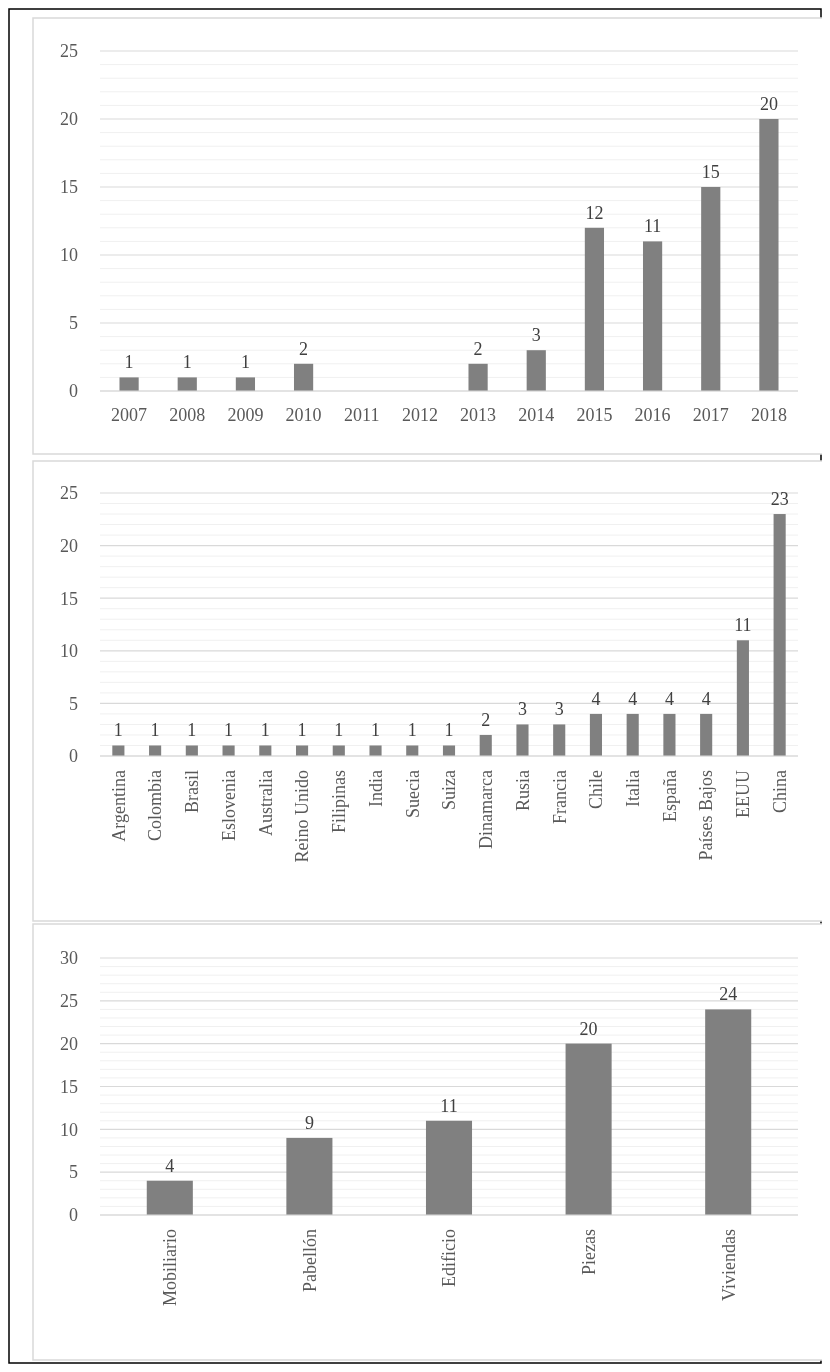  Describe the element at coordinates (486, 809) in the screenshot. I see `x-tick-label: Dinamarca` at that location.